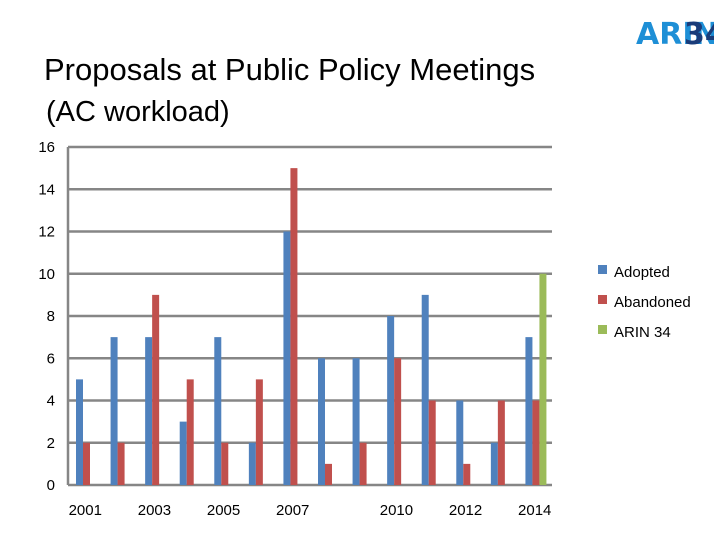  Describe the element at coordinates (652, 302) in the screenshot. I see `legend-label: Abandoned` at that location.